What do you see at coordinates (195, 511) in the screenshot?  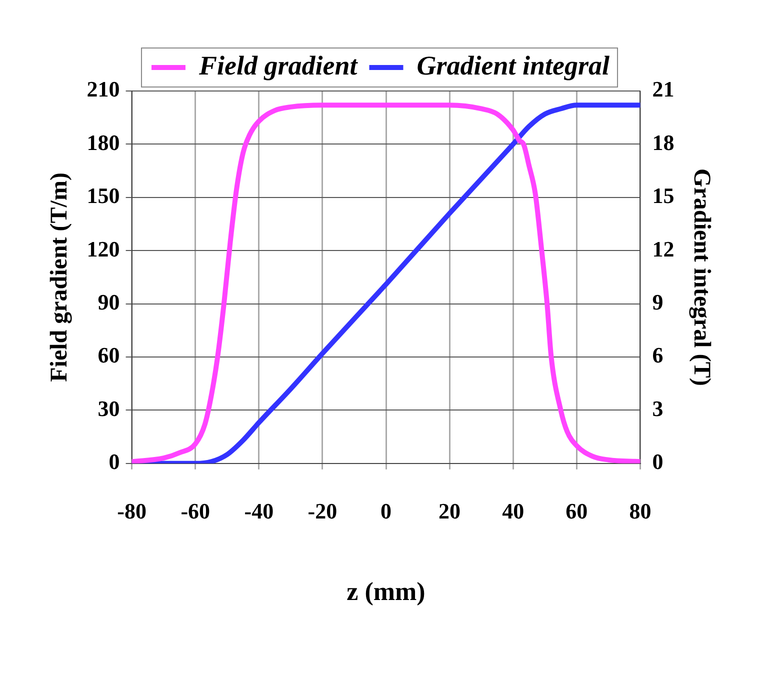 I see `x-tick-label: -60` at bounding box center [195, 511].